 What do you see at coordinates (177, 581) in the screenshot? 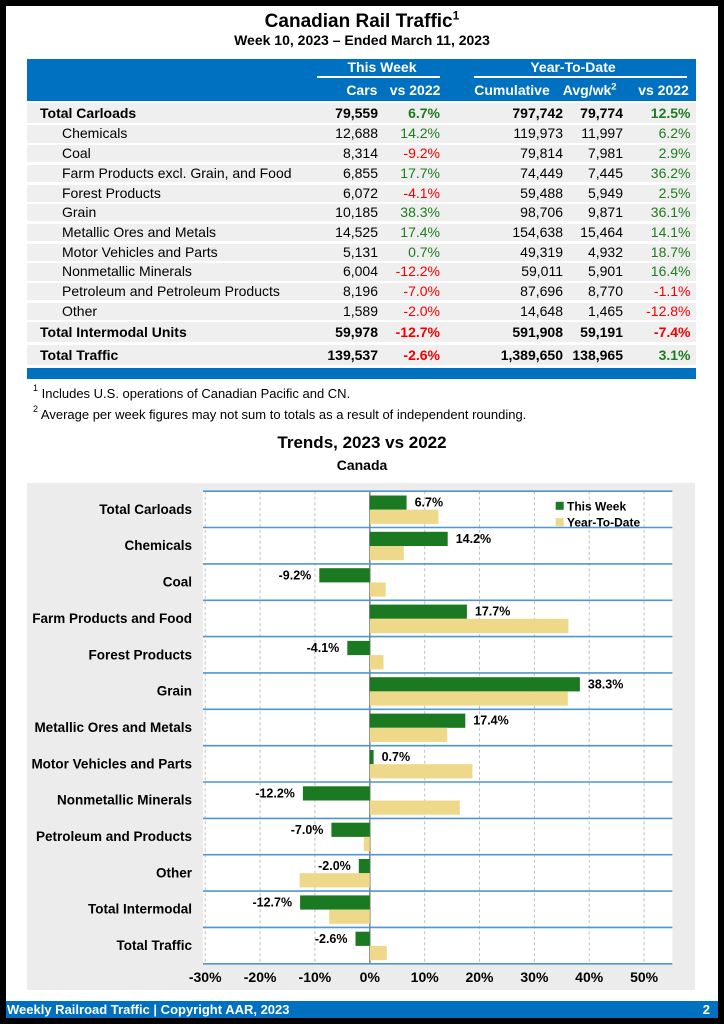
I see `svg-text: Coal` at bounding box center [177, 581].